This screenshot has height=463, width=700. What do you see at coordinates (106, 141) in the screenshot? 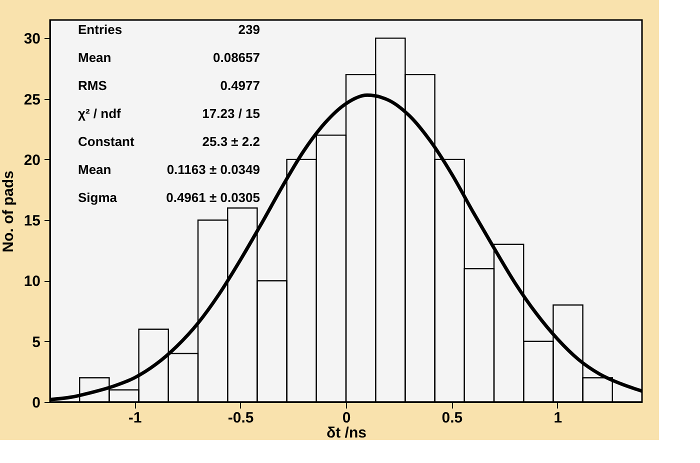
I see `annotation: Constant` at bounding box center [106, 141].